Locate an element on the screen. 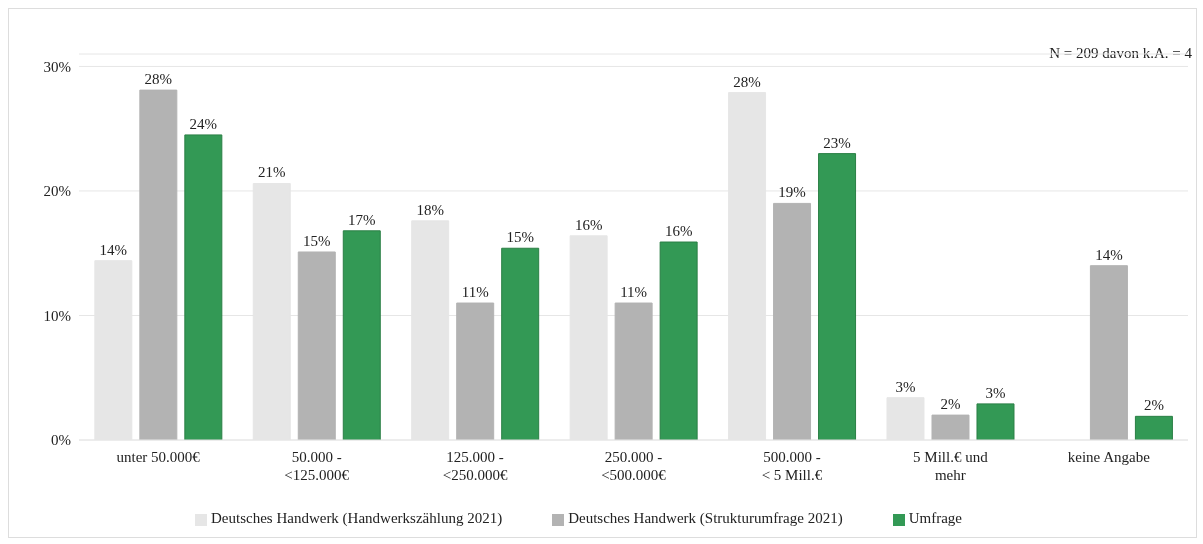  data-label: 23% is located at coordinates (837, 142).